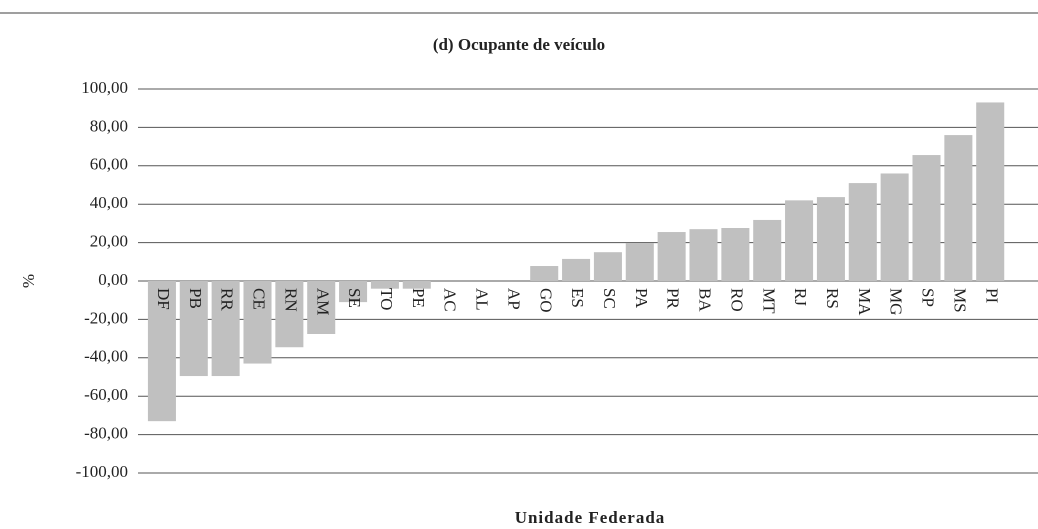 This screenshot has height=529, width=1038. Describe the element at coordinates (736, 300) in the screenshot. I see `x-tick-label: RO` at that location.